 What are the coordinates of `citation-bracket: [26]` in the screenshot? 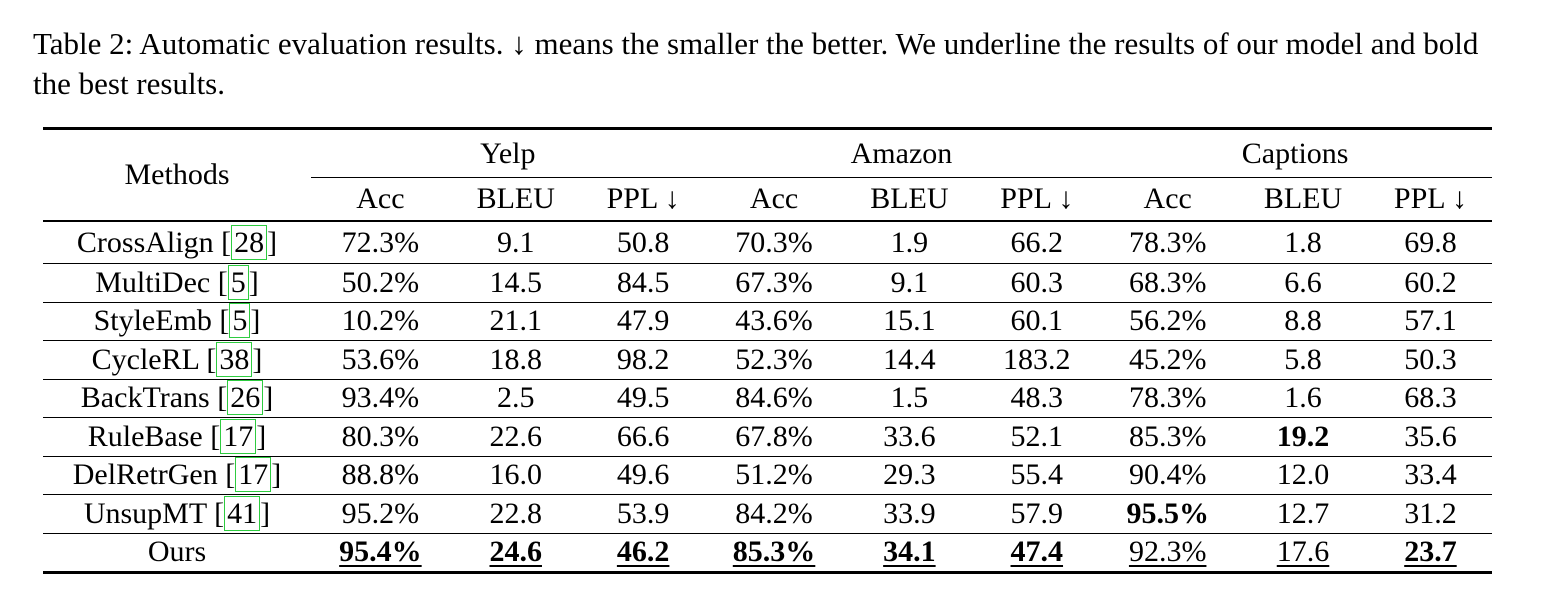 It's located at (245, 398).